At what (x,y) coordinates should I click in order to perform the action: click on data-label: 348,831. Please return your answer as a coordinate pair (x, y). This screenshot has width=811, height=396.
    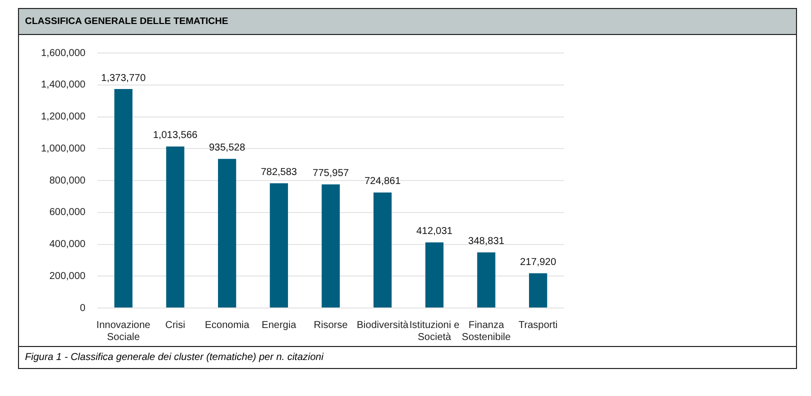
    Looking at the image, I should click on (486, 242).